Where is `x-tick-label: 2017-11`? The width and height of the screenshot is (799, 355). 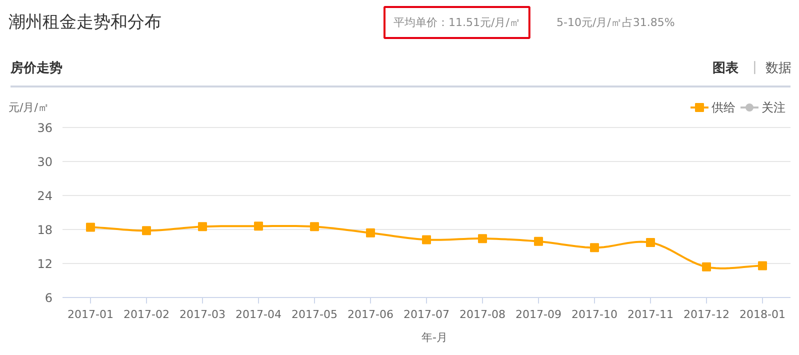
x-tick-label: 2017-11 is located at coordinates (651, 314).